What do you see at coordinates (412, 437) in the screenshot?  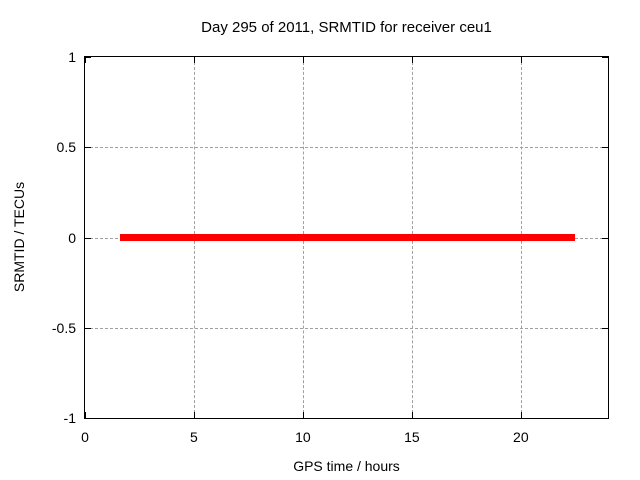 I see `x-tick-label: 15` at bounding box center [412, 437].